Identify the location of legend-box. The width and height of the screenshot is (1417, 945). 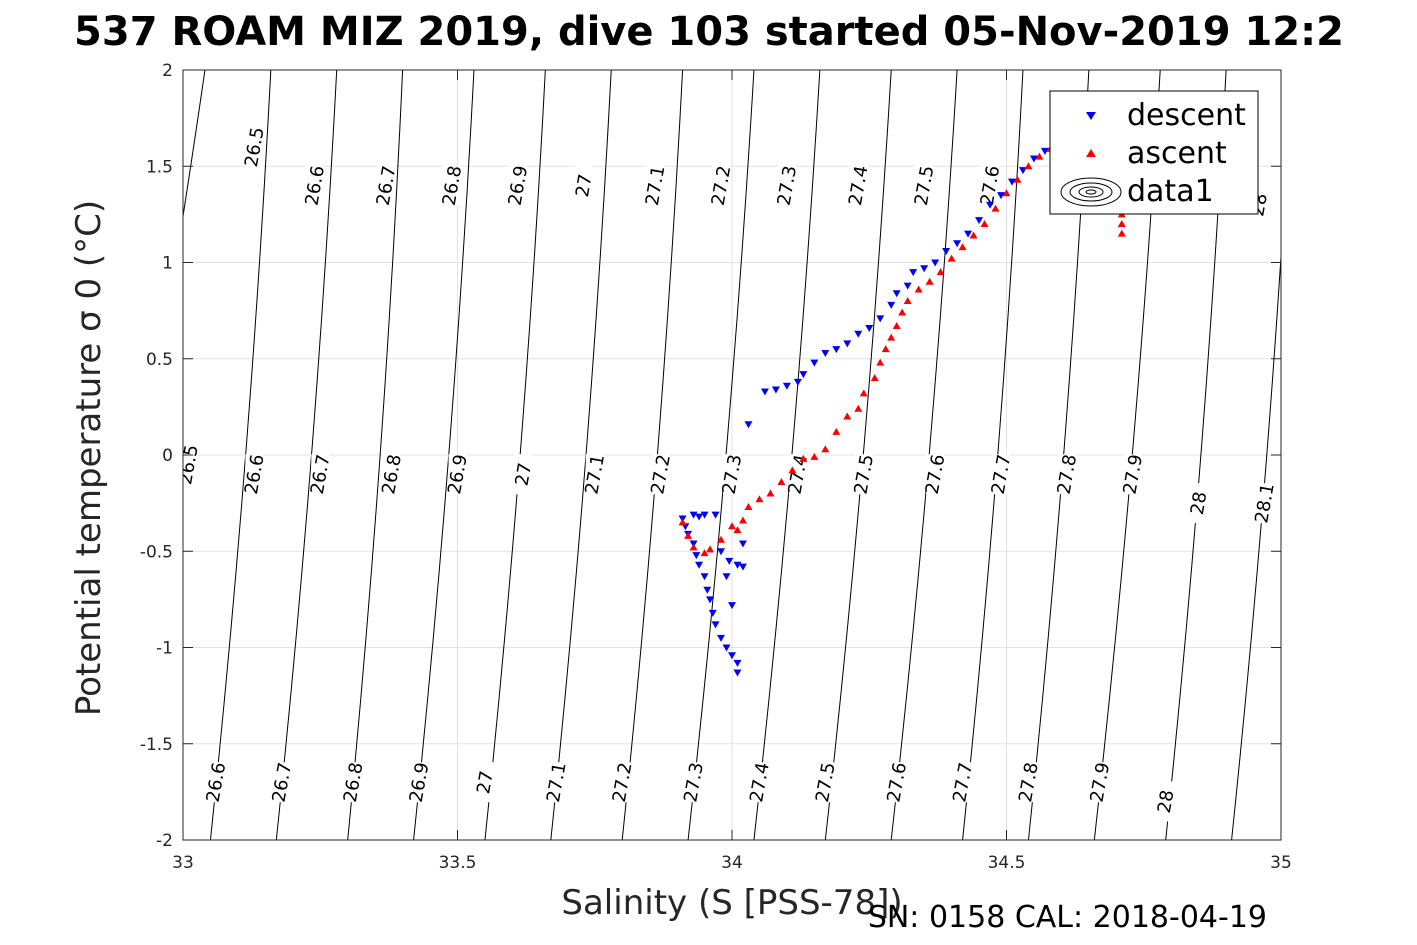
(1154, 152).